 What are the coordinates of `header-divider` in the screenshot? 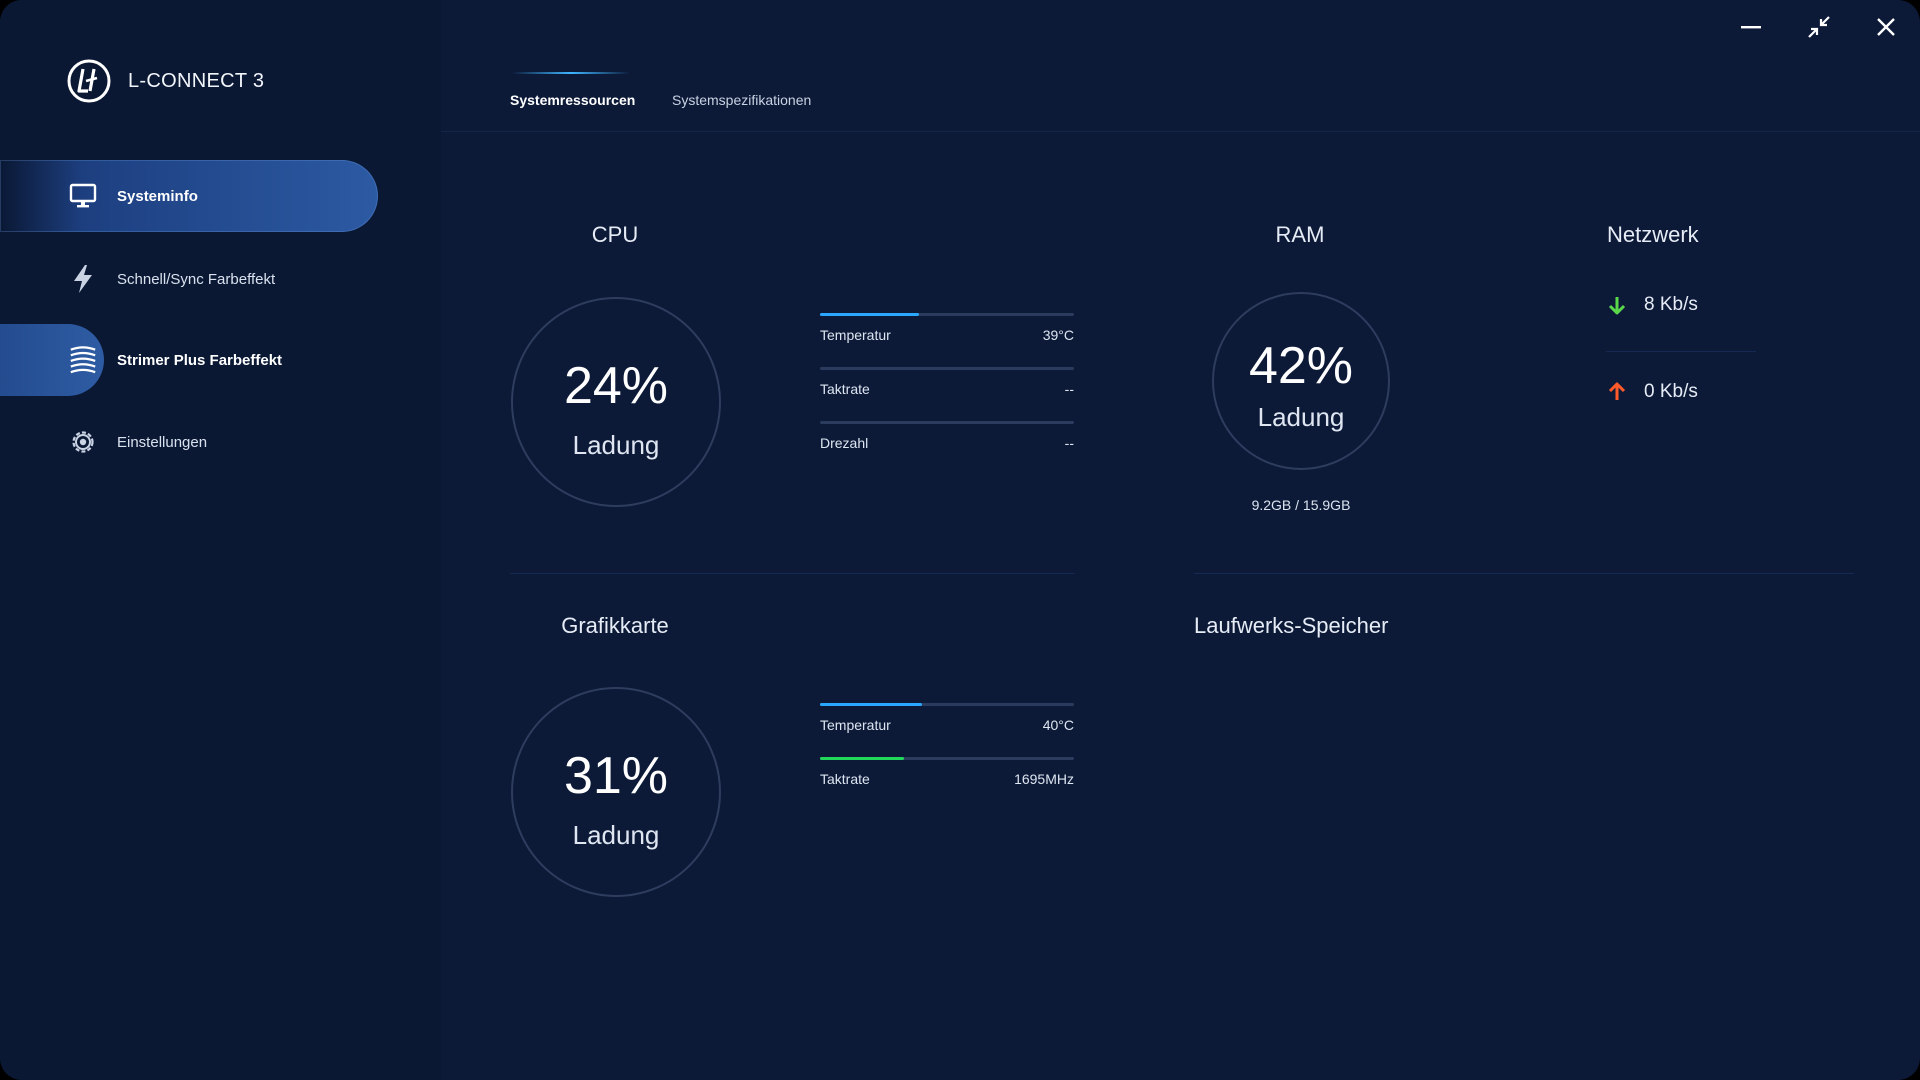 It's located at (1180, 131).